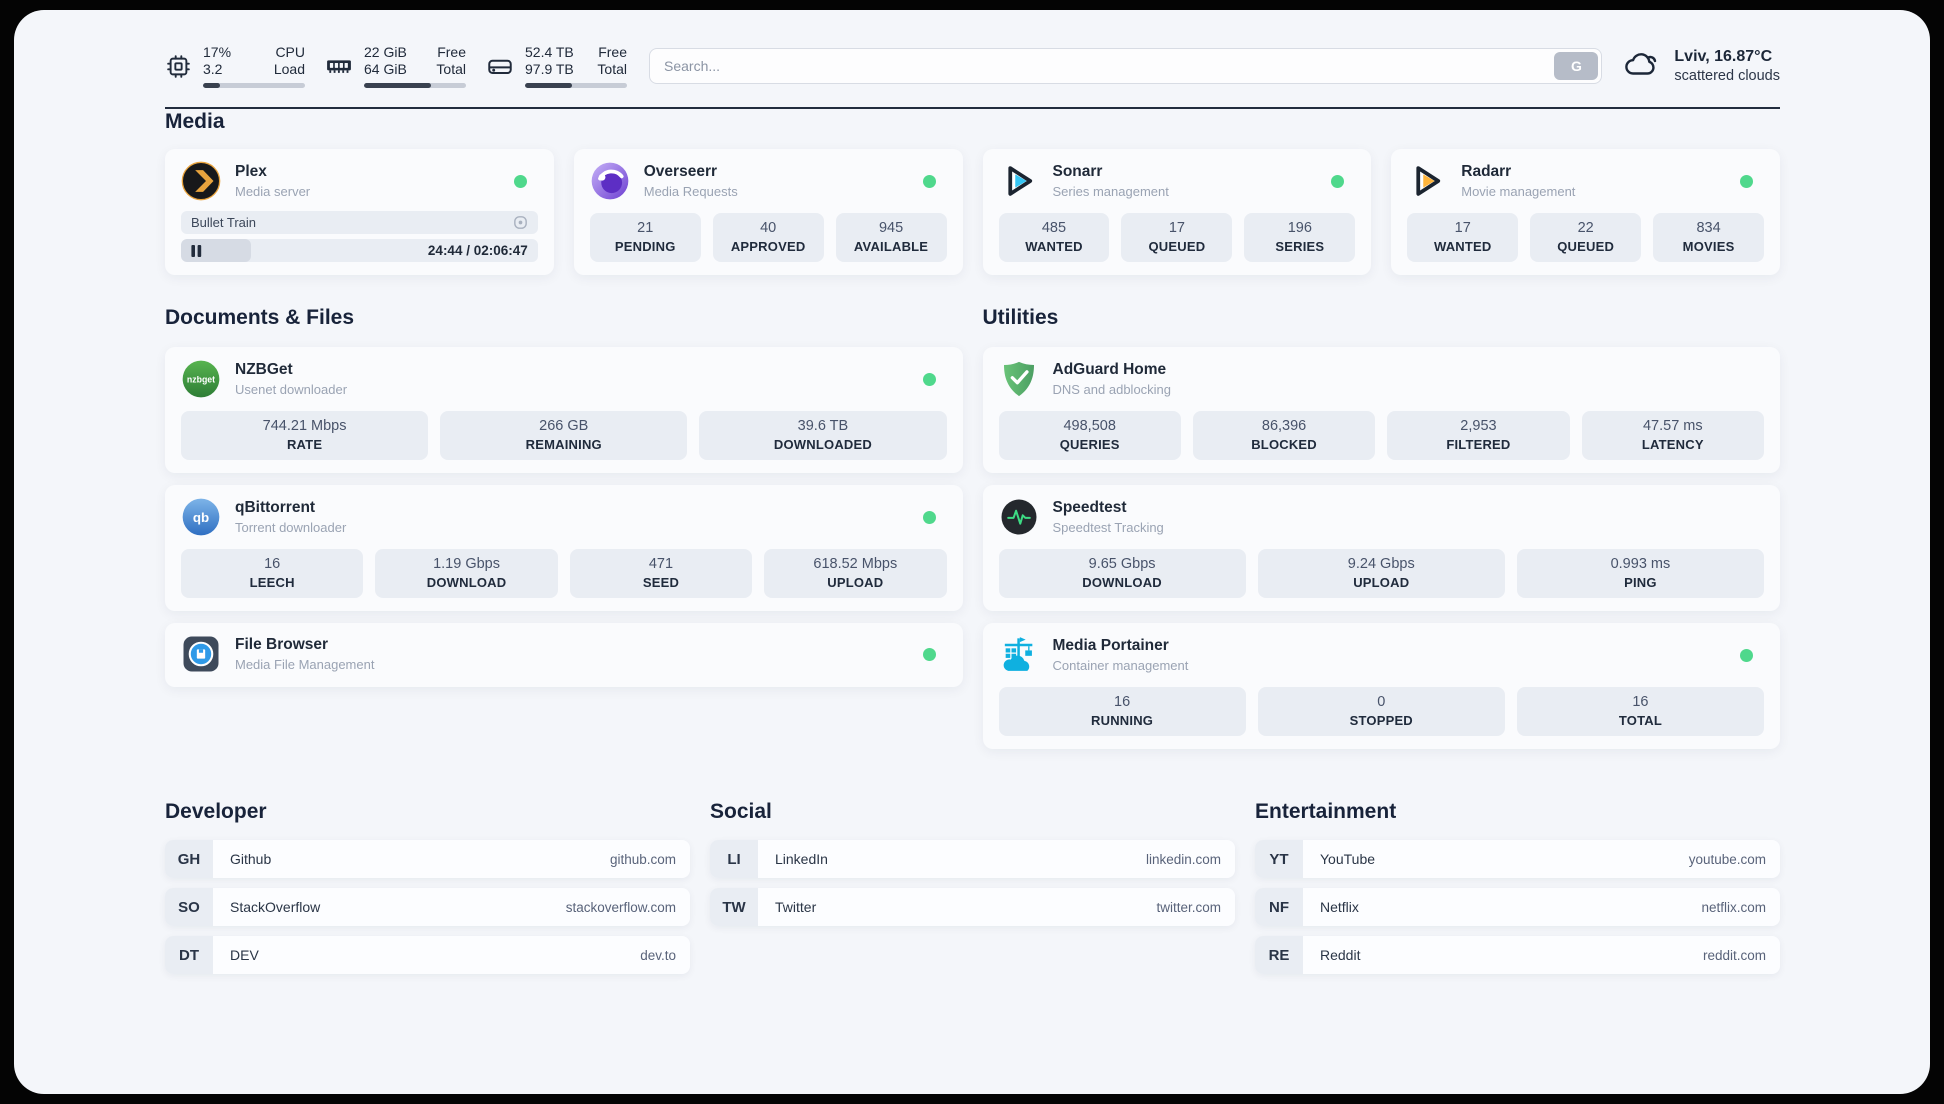 This screenshot has width=1944, height=1104. I want to click on search-engine-button: G, so click(1576, 66).